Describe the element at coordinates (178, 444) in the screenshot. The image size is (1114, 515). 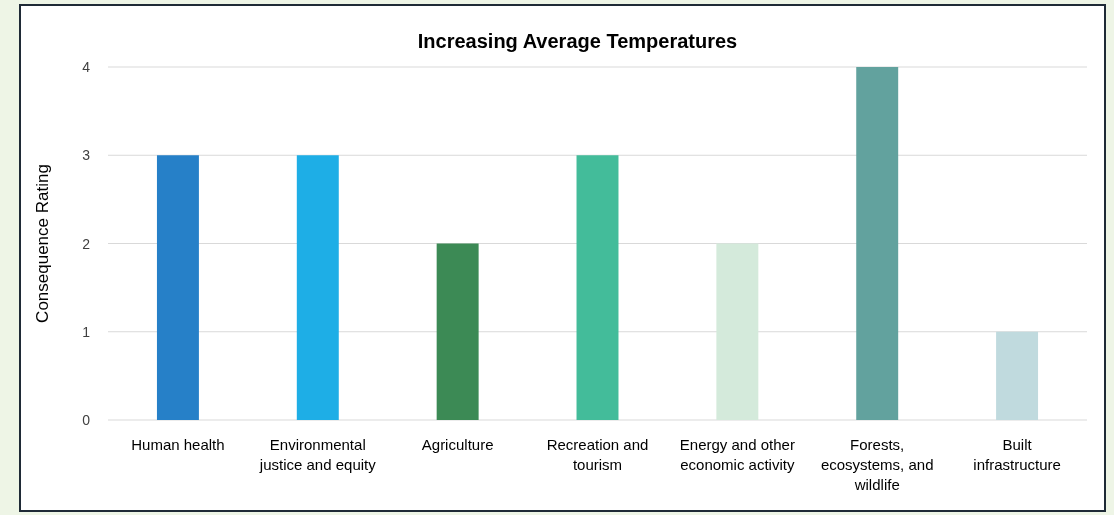
I see `x-tick-label: Human health` at that location.